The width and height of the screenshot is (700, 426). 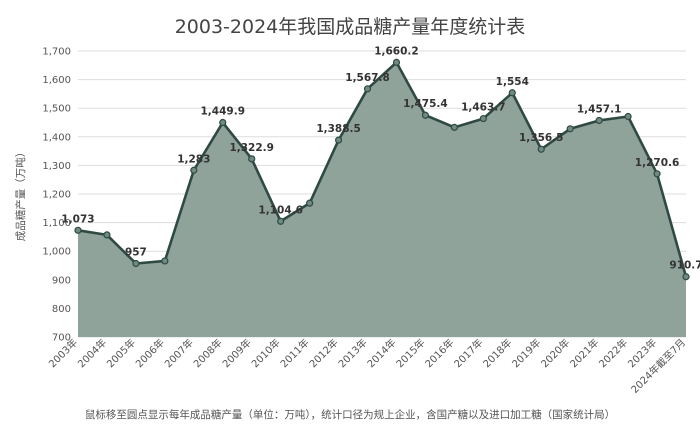 I want to click on data-label: 1,660.2, so click(x=396, y=51).